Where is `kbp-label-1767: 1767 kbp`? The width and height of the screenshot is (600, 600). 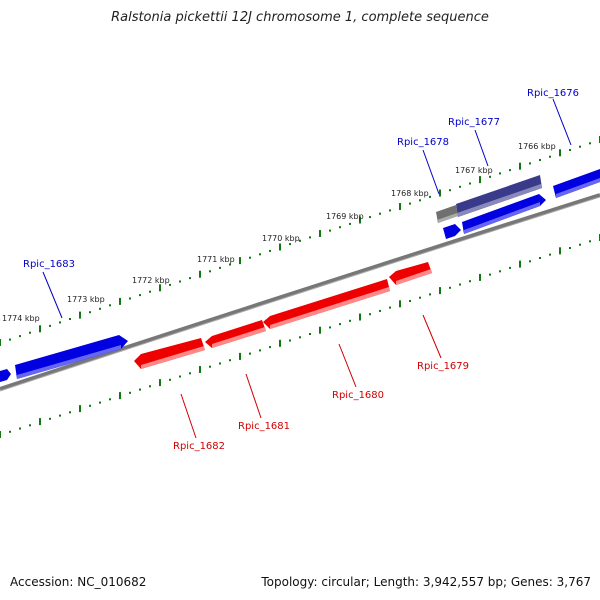 kbp-label-1767: 1767 kbp is located at coordinates (474, 170).